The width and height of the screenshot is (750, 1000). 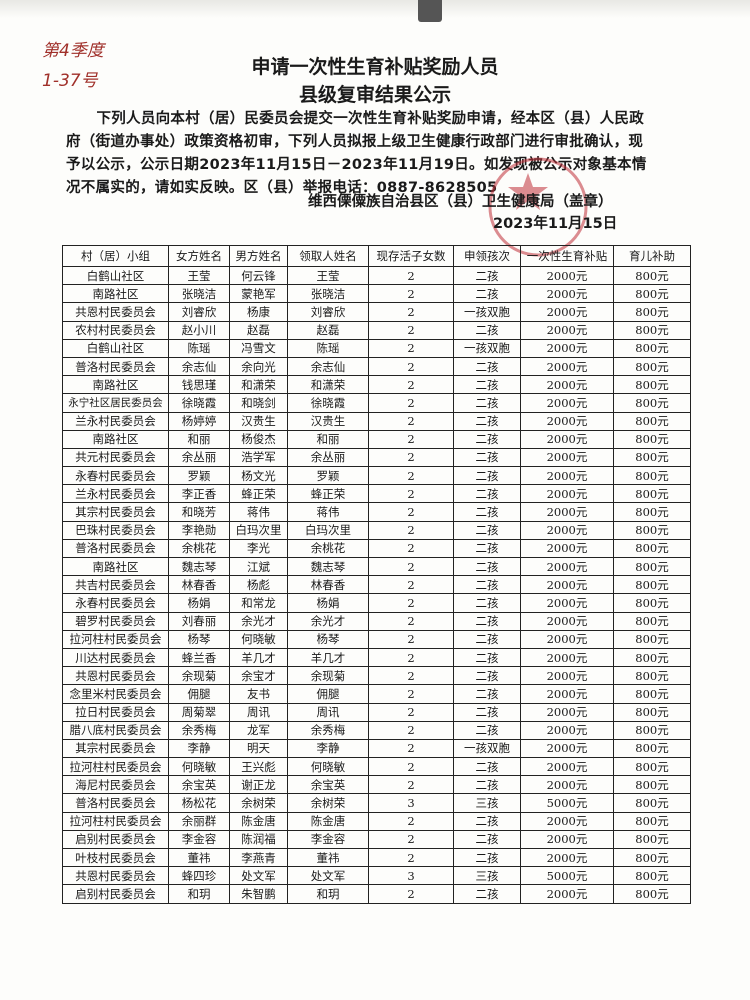 What do you see at coordinates (199, 256) in the screenshot?
I see `header-female-name: 女方姓名` at bounding box center [199, 256].